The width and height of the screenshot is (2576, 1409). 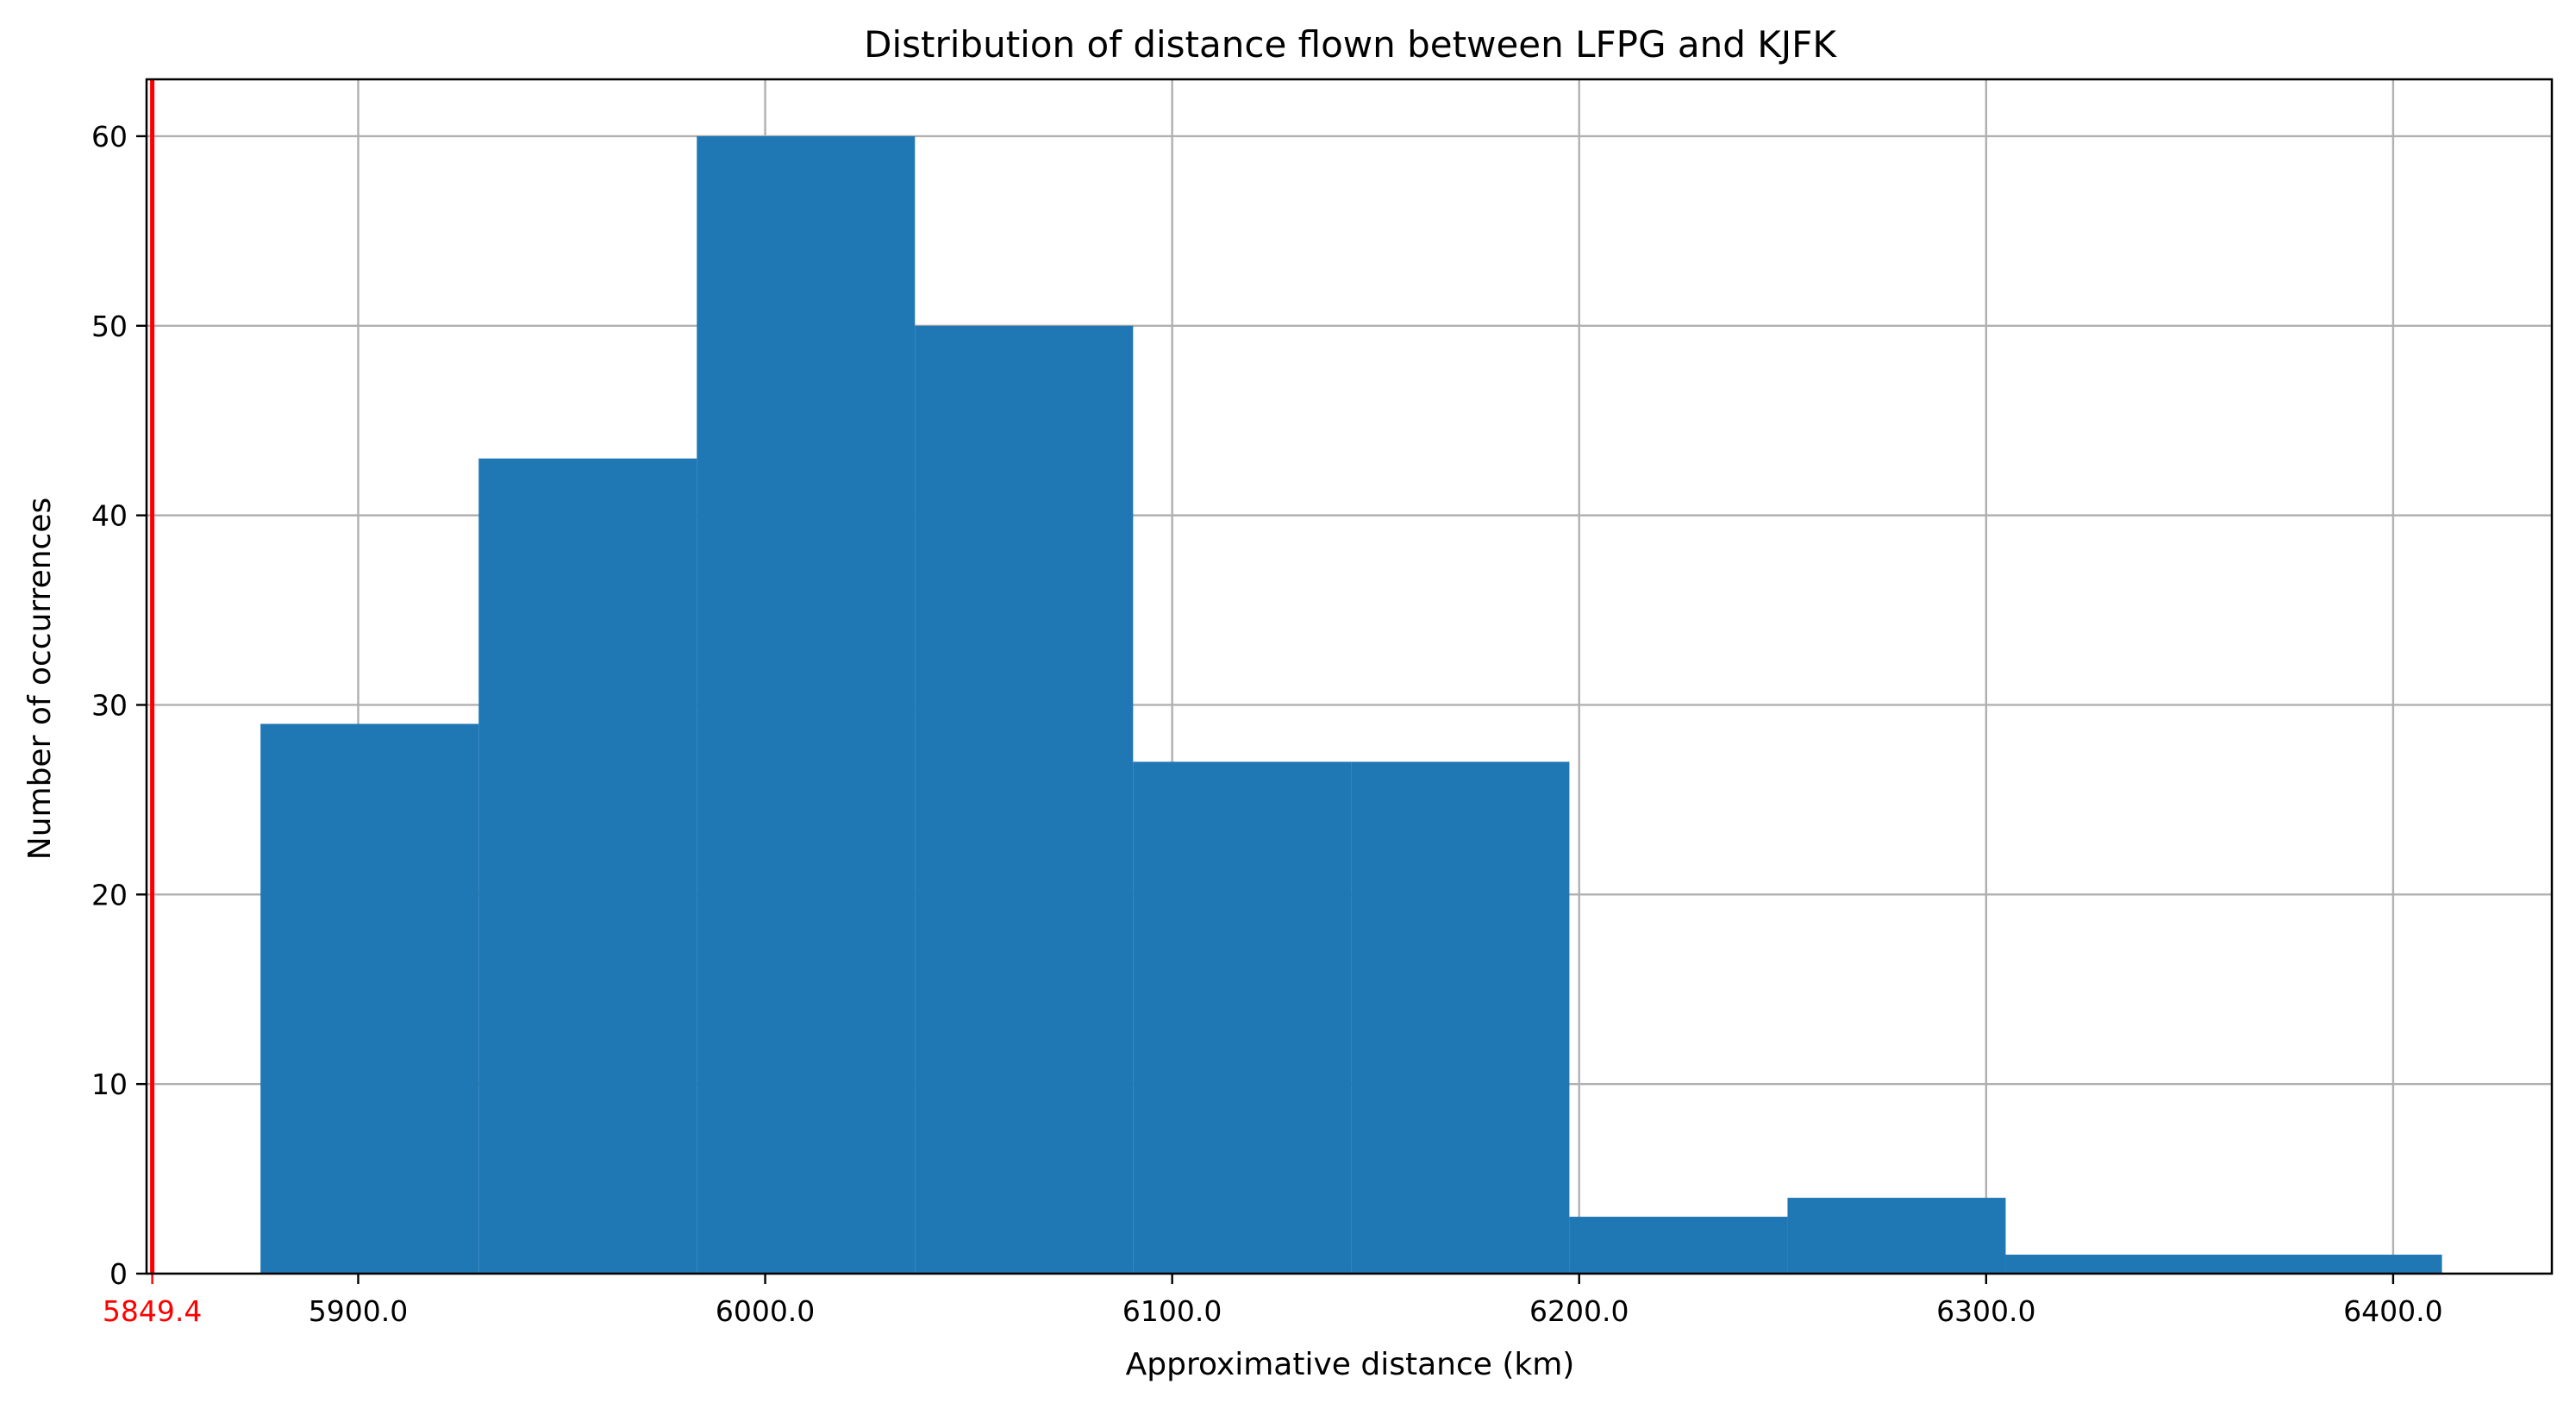 I want to click on y-axis-label: Number of occurrences, so click(x=40, y=679).